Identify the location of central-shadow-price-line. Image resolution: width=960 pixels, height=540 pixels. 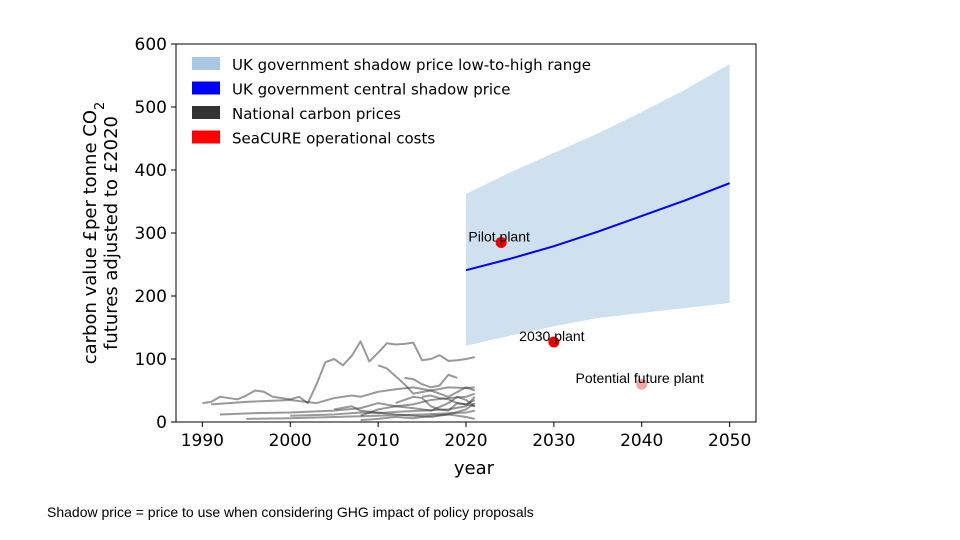
(597, 227).